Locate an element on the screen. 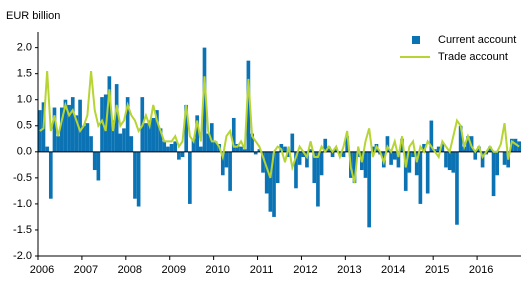 This screenshot has height=307, width=529. y-tick-label: -1.0 is located at coordinates (22, 204).